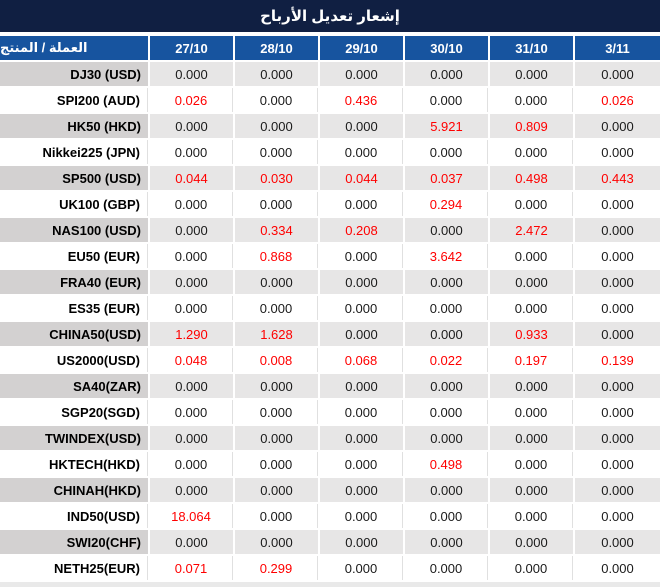 The image size is (660, 587). I want to click on page-title: إشعار تعديل الأرباح, so click(330, 16).